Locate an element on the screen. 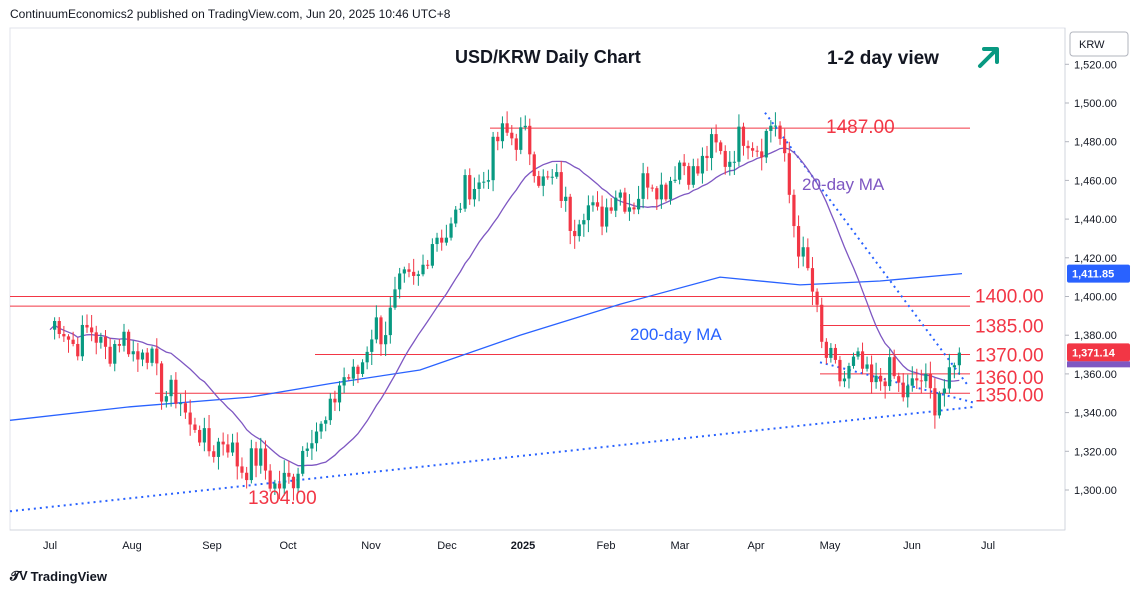 This screenshot has height=593, width=1143. x-tick-label: Sep is located at coordinates (212, 546).